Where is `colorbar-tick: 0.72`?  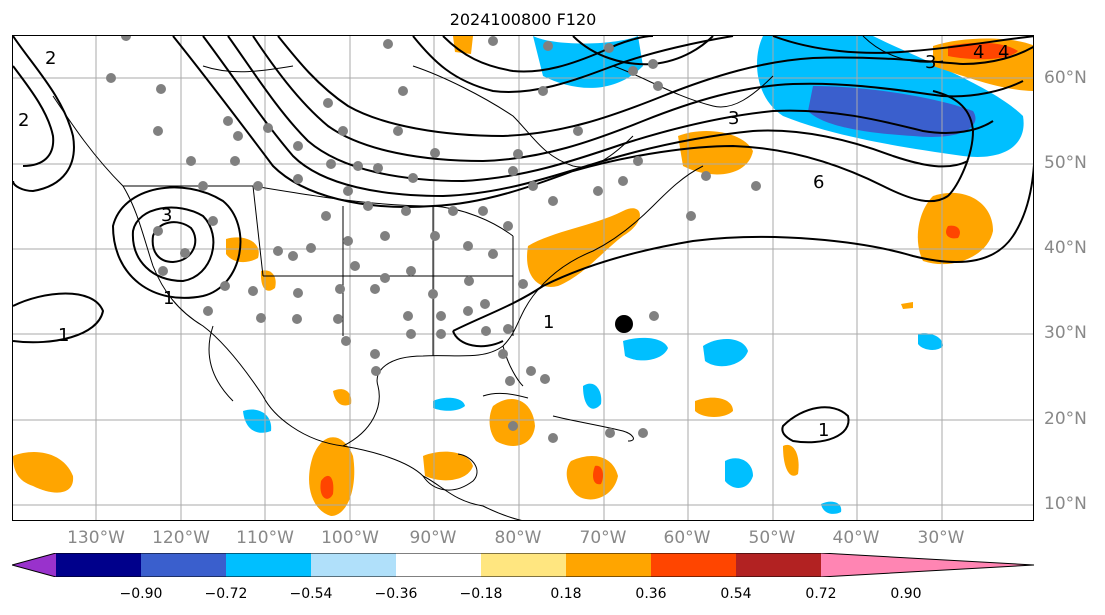 colorbar-tick: 0.72 is located at coordinates (821, 594).